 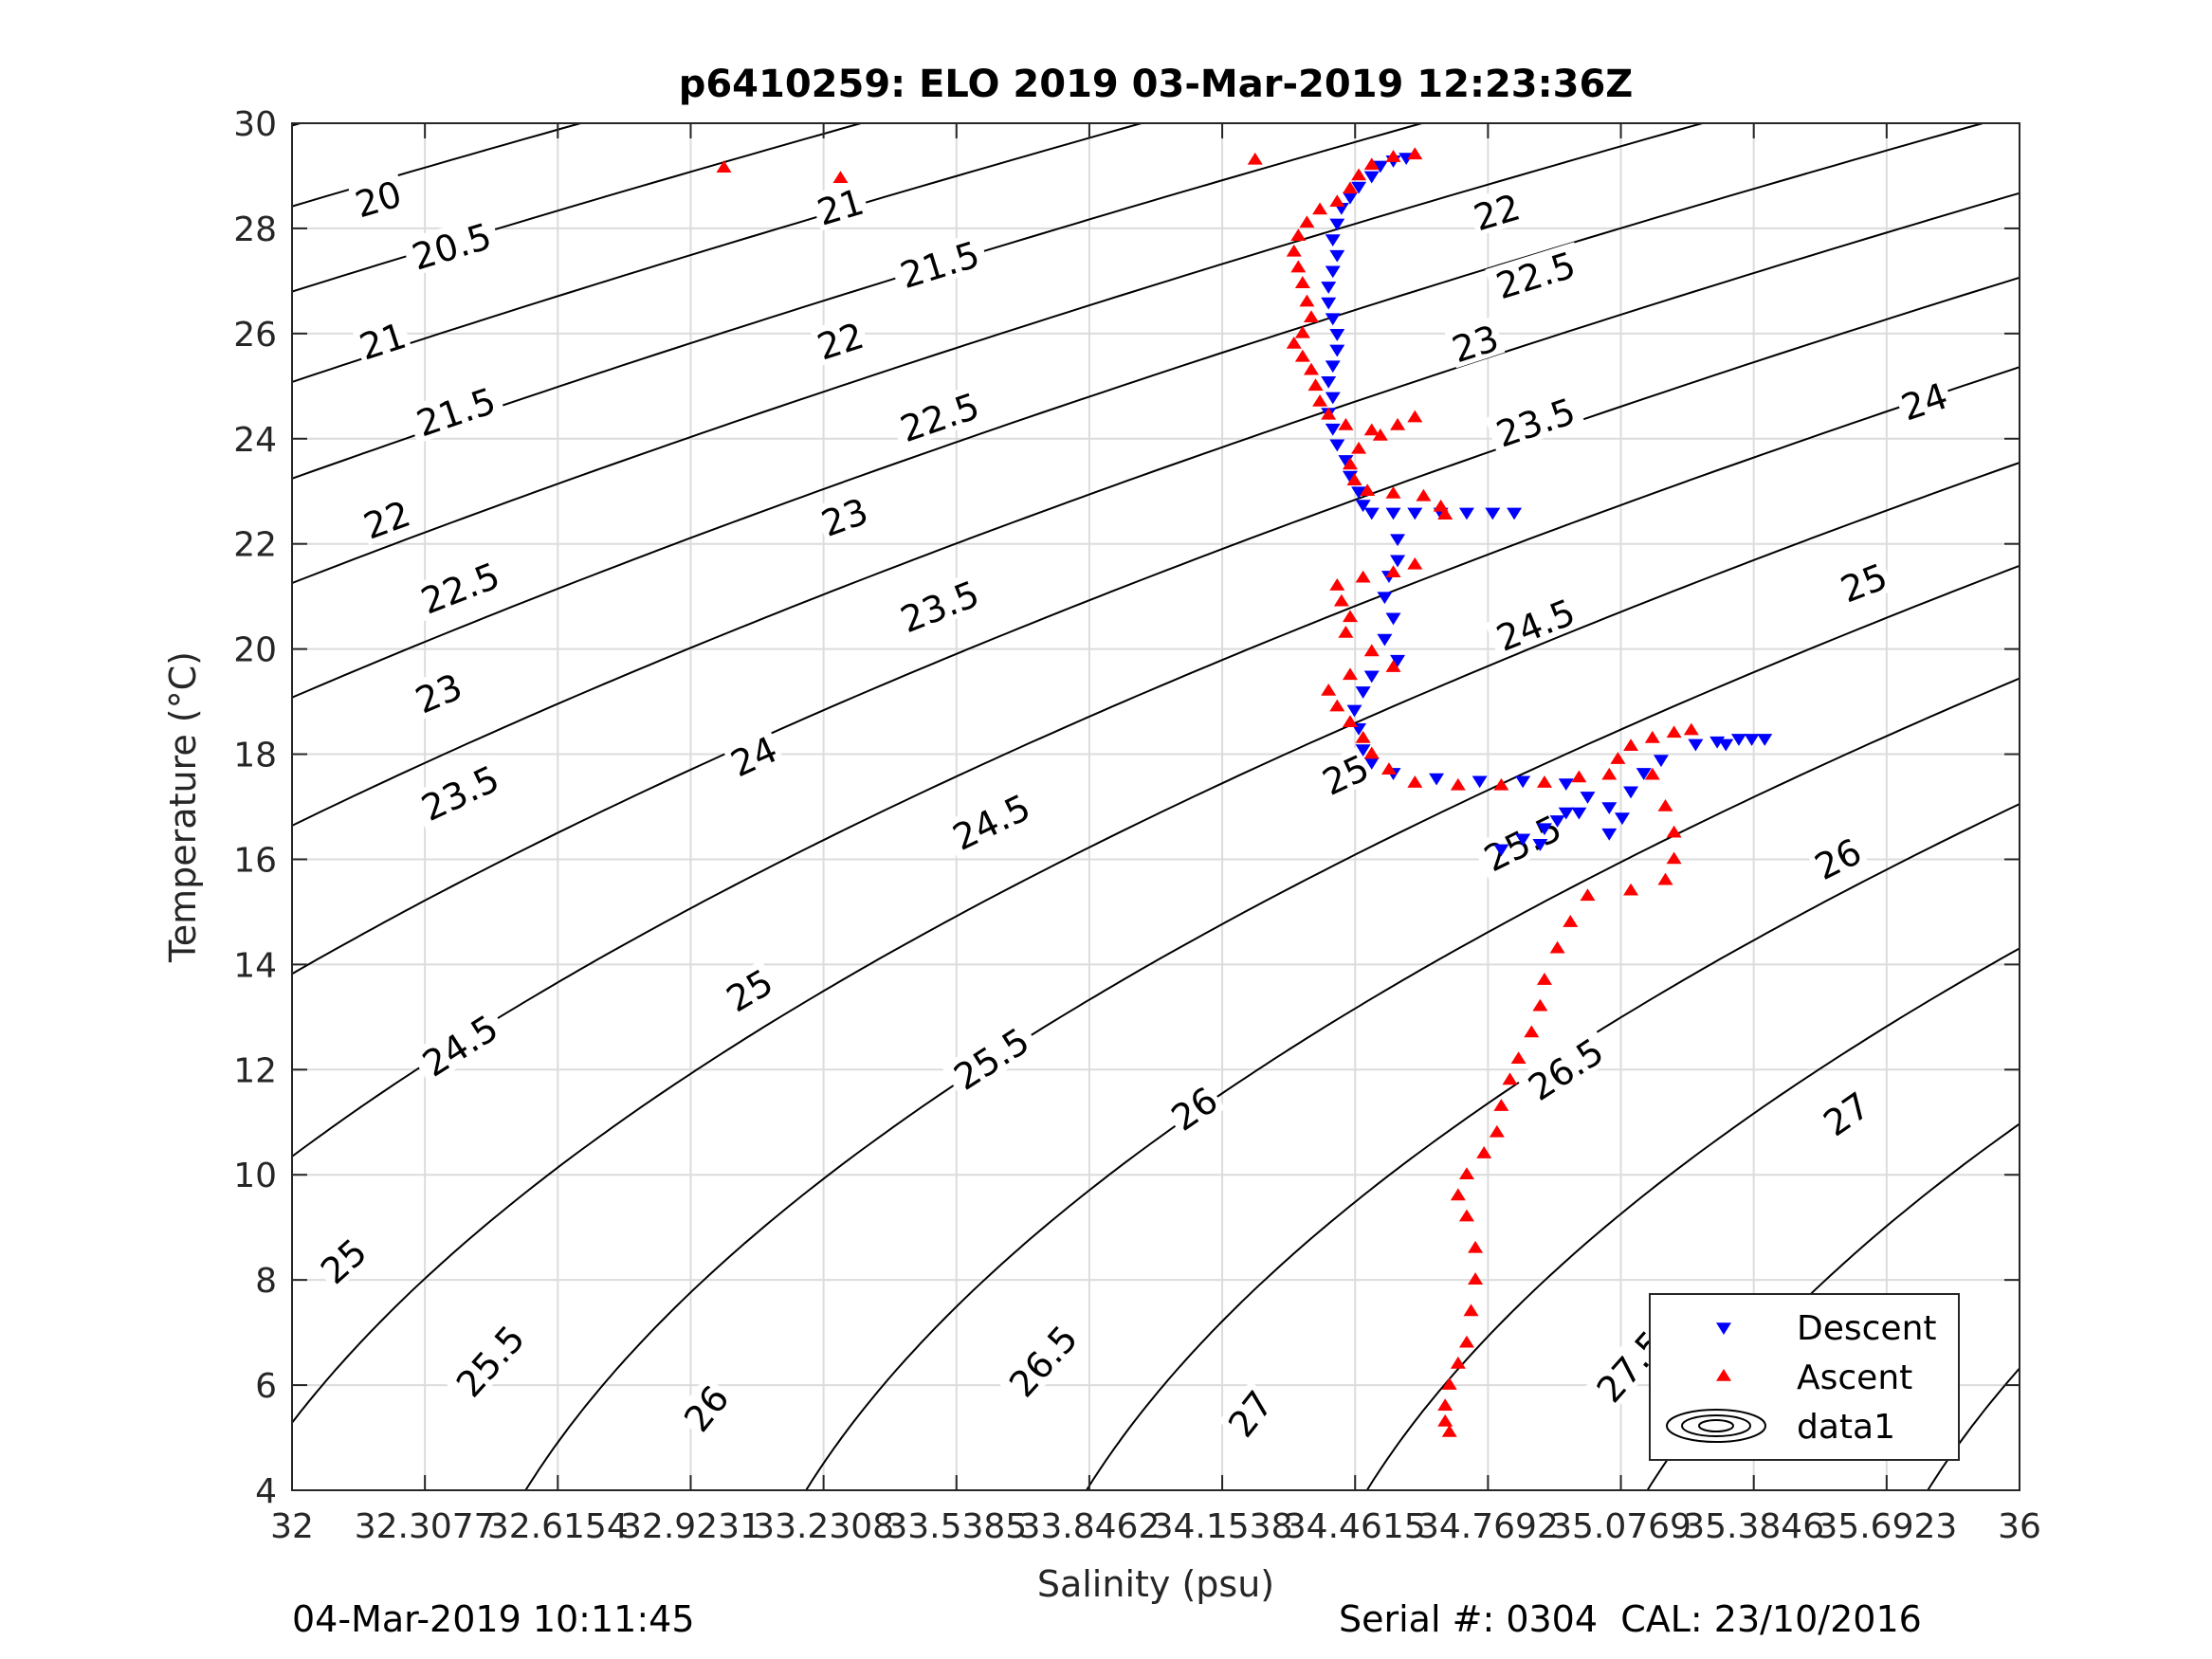 What do you see at coordinates (425, 1526) in the screenshot?
I see `x-tick-label: 32.3077` at bounding box center [425, 1526].